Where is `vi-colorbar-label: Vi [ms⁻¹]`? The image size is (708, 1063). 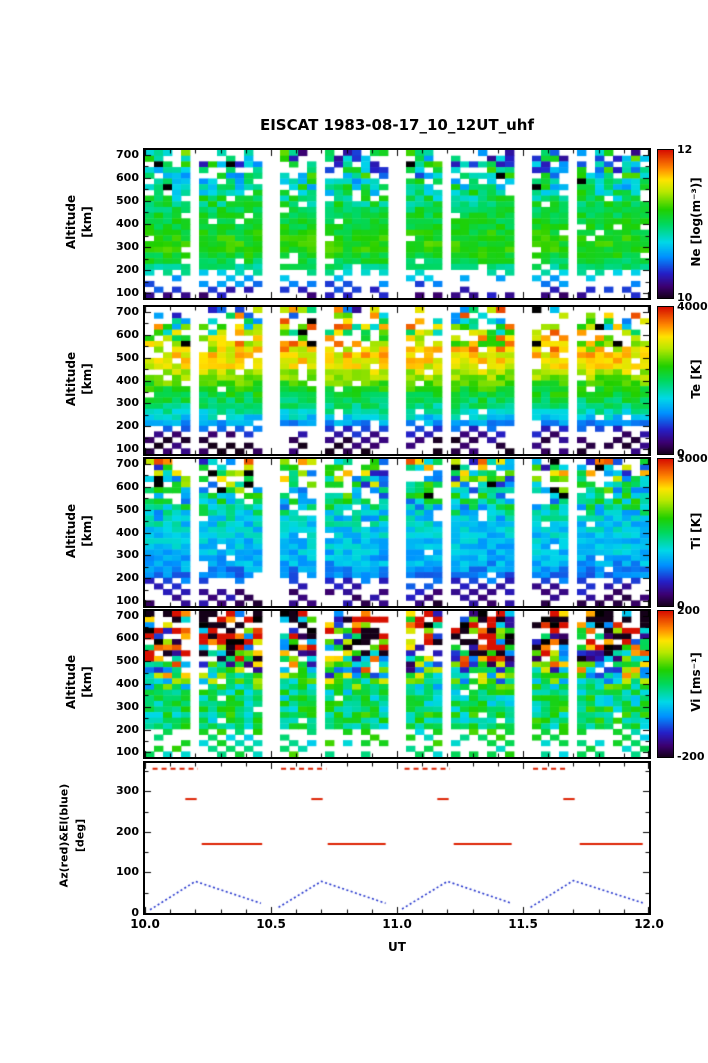 vi-colorbar-label: Vi [ms⁻¹] is located at coordinates (696, 682).